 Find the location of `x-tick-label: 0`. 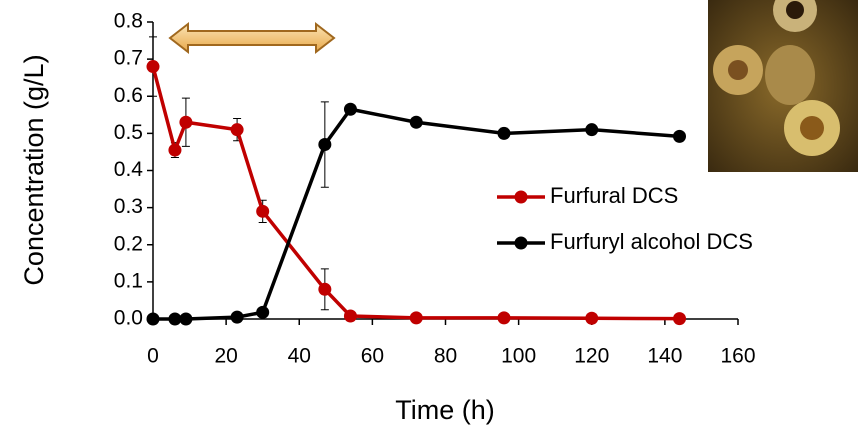

x-tick-label: 0 is located at coordinates (153, 356).